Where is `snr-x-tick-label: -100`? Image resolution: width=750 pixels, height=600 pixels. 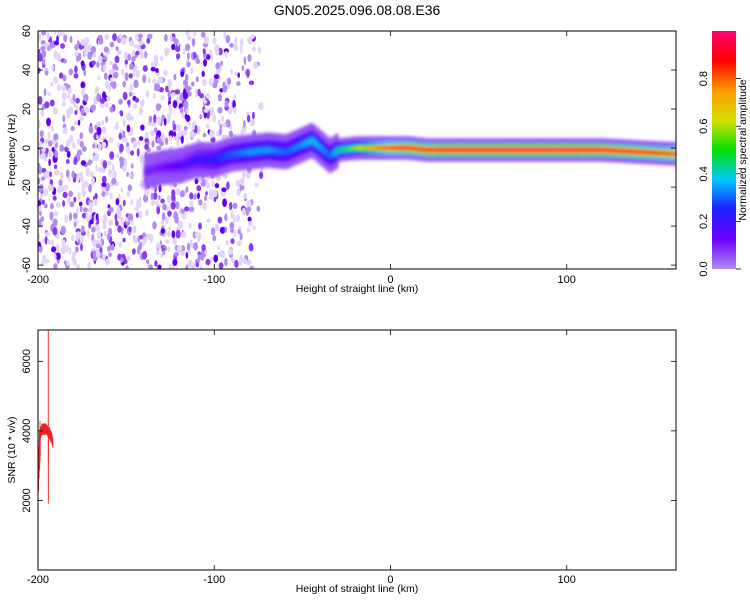
snr-x-tick-label: -100 is located at coordinates (214, 580).